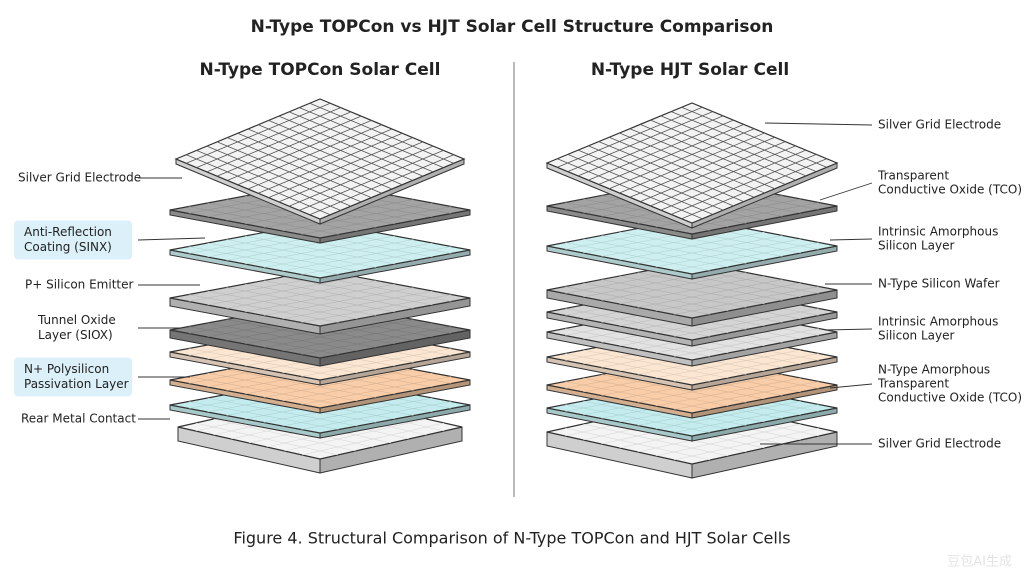 The image size is (1024, 575). Describe the element at coordinates (690, 70) in the screenshot. I see `panel-title: N-Type HJT Solar Cell` at that location.